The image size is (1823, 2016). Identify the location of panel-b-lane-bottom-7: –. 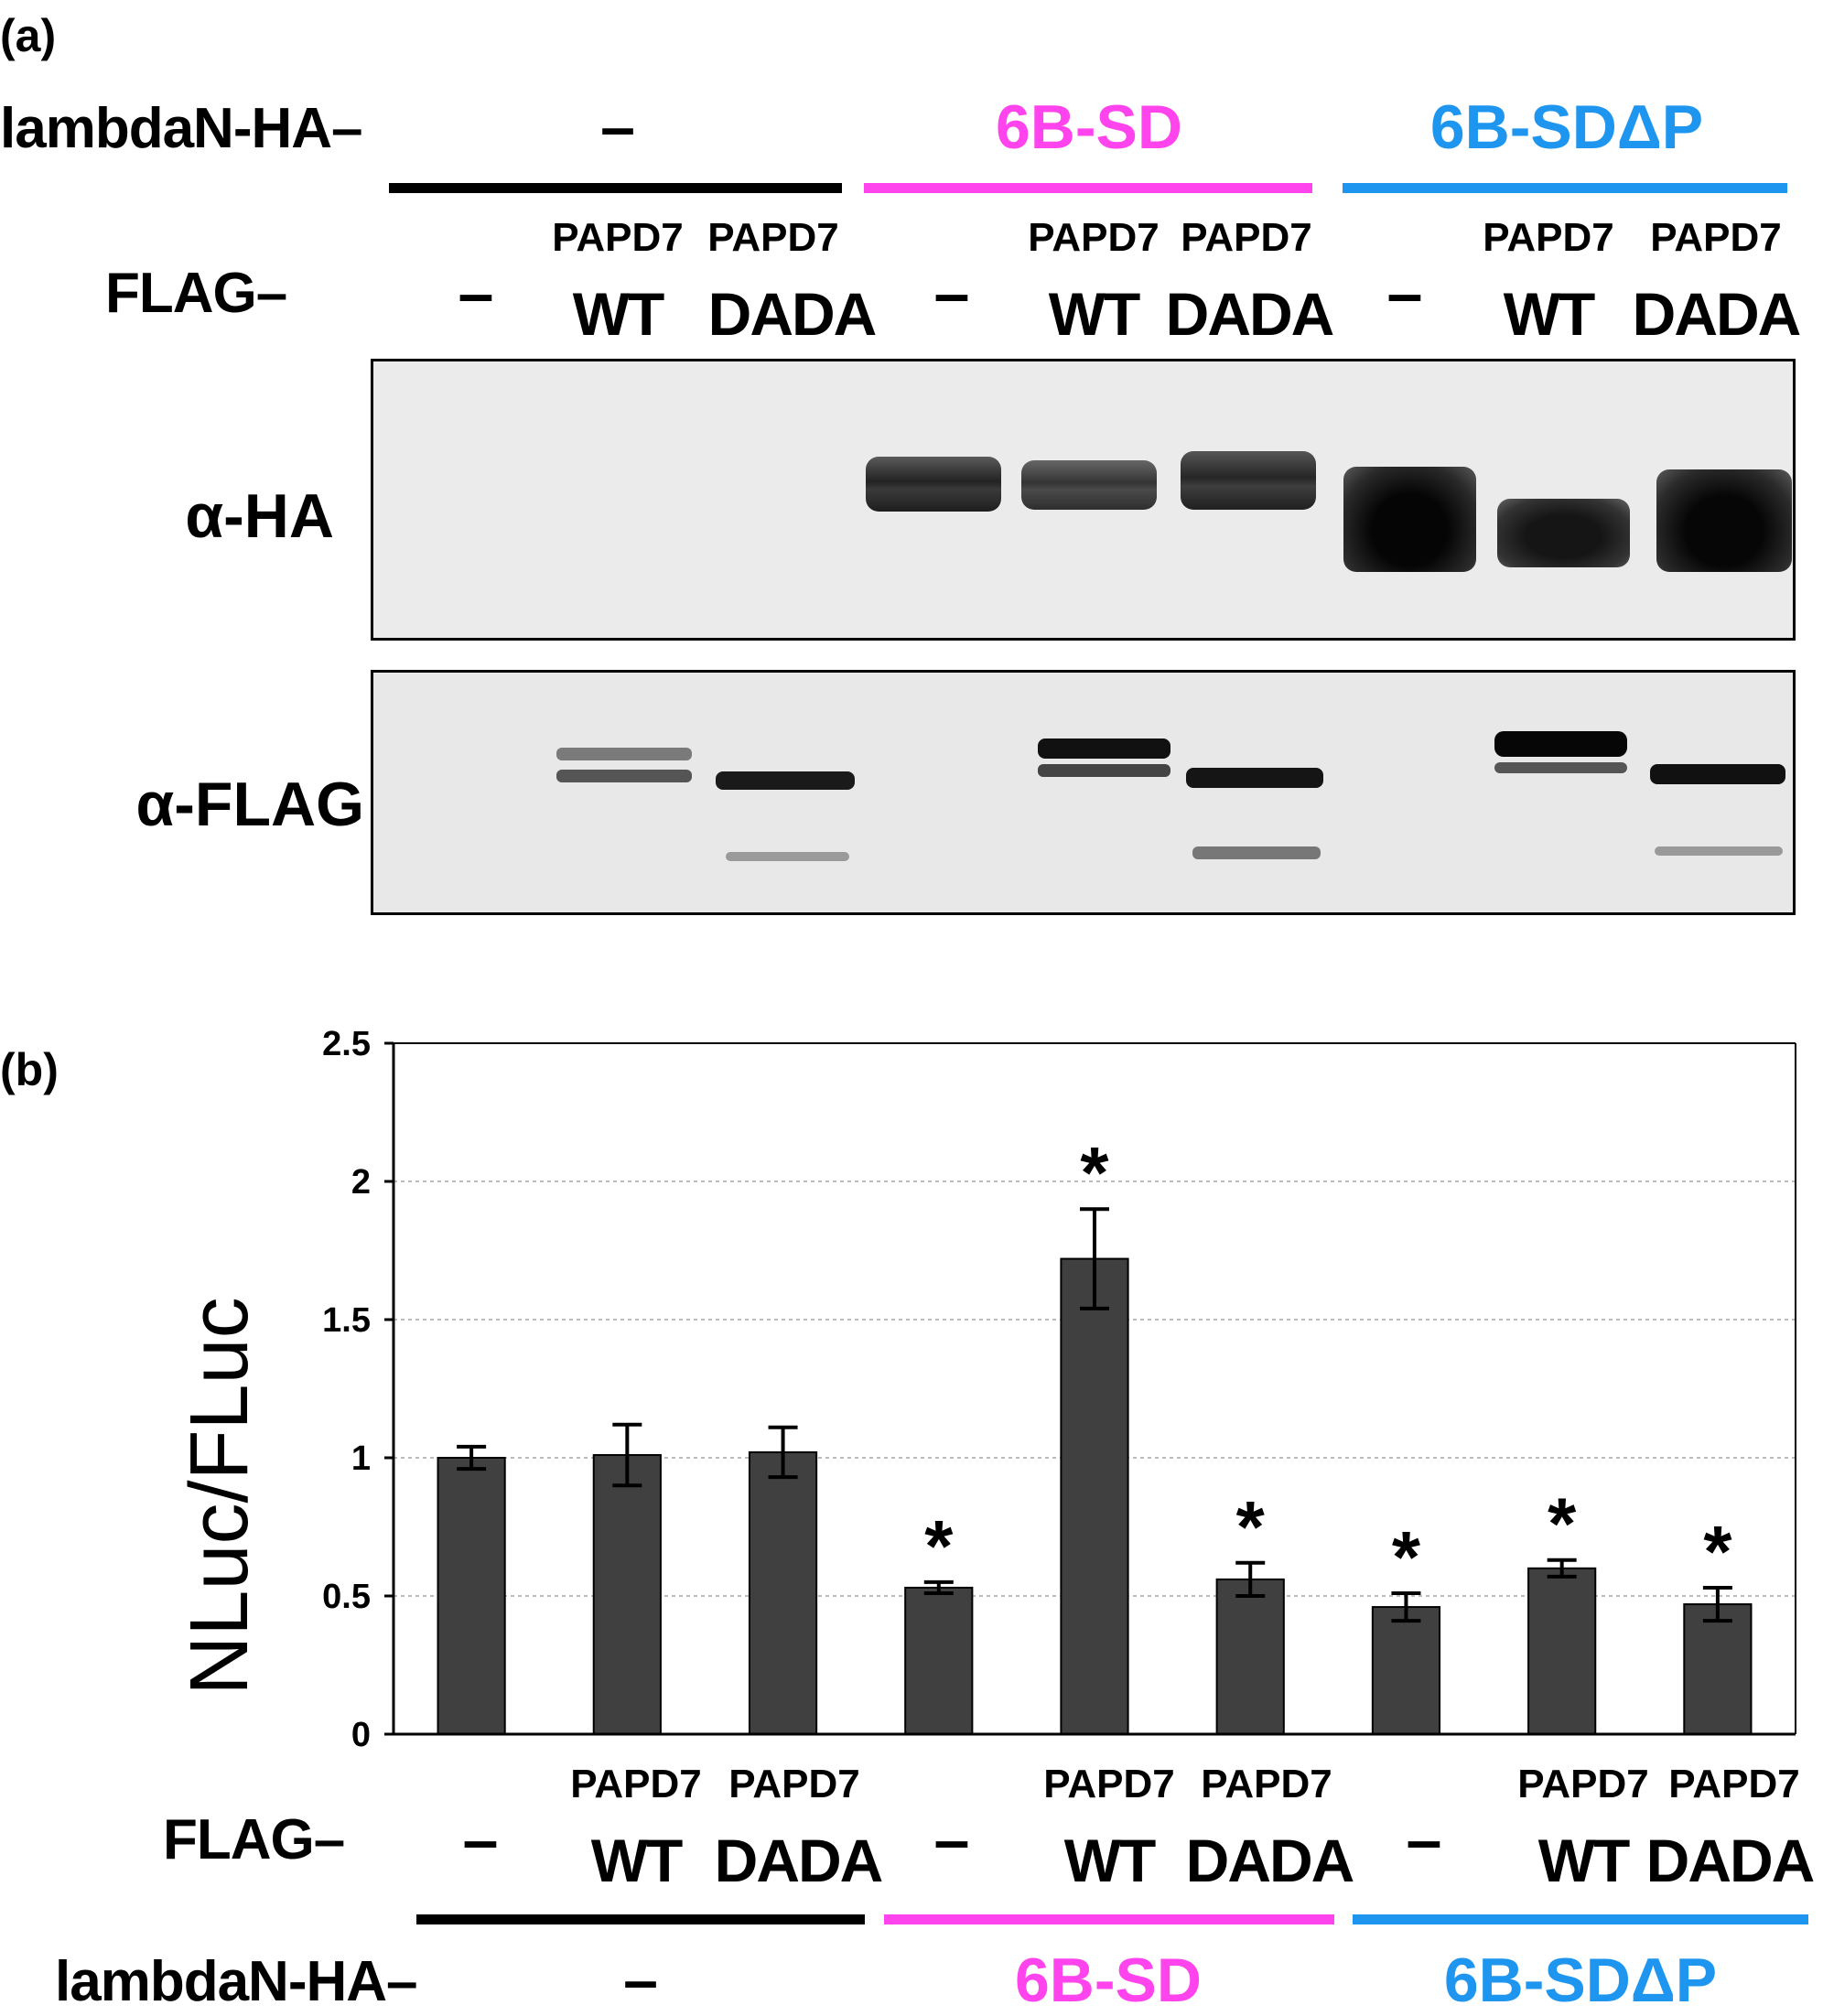
(1424, 1839).